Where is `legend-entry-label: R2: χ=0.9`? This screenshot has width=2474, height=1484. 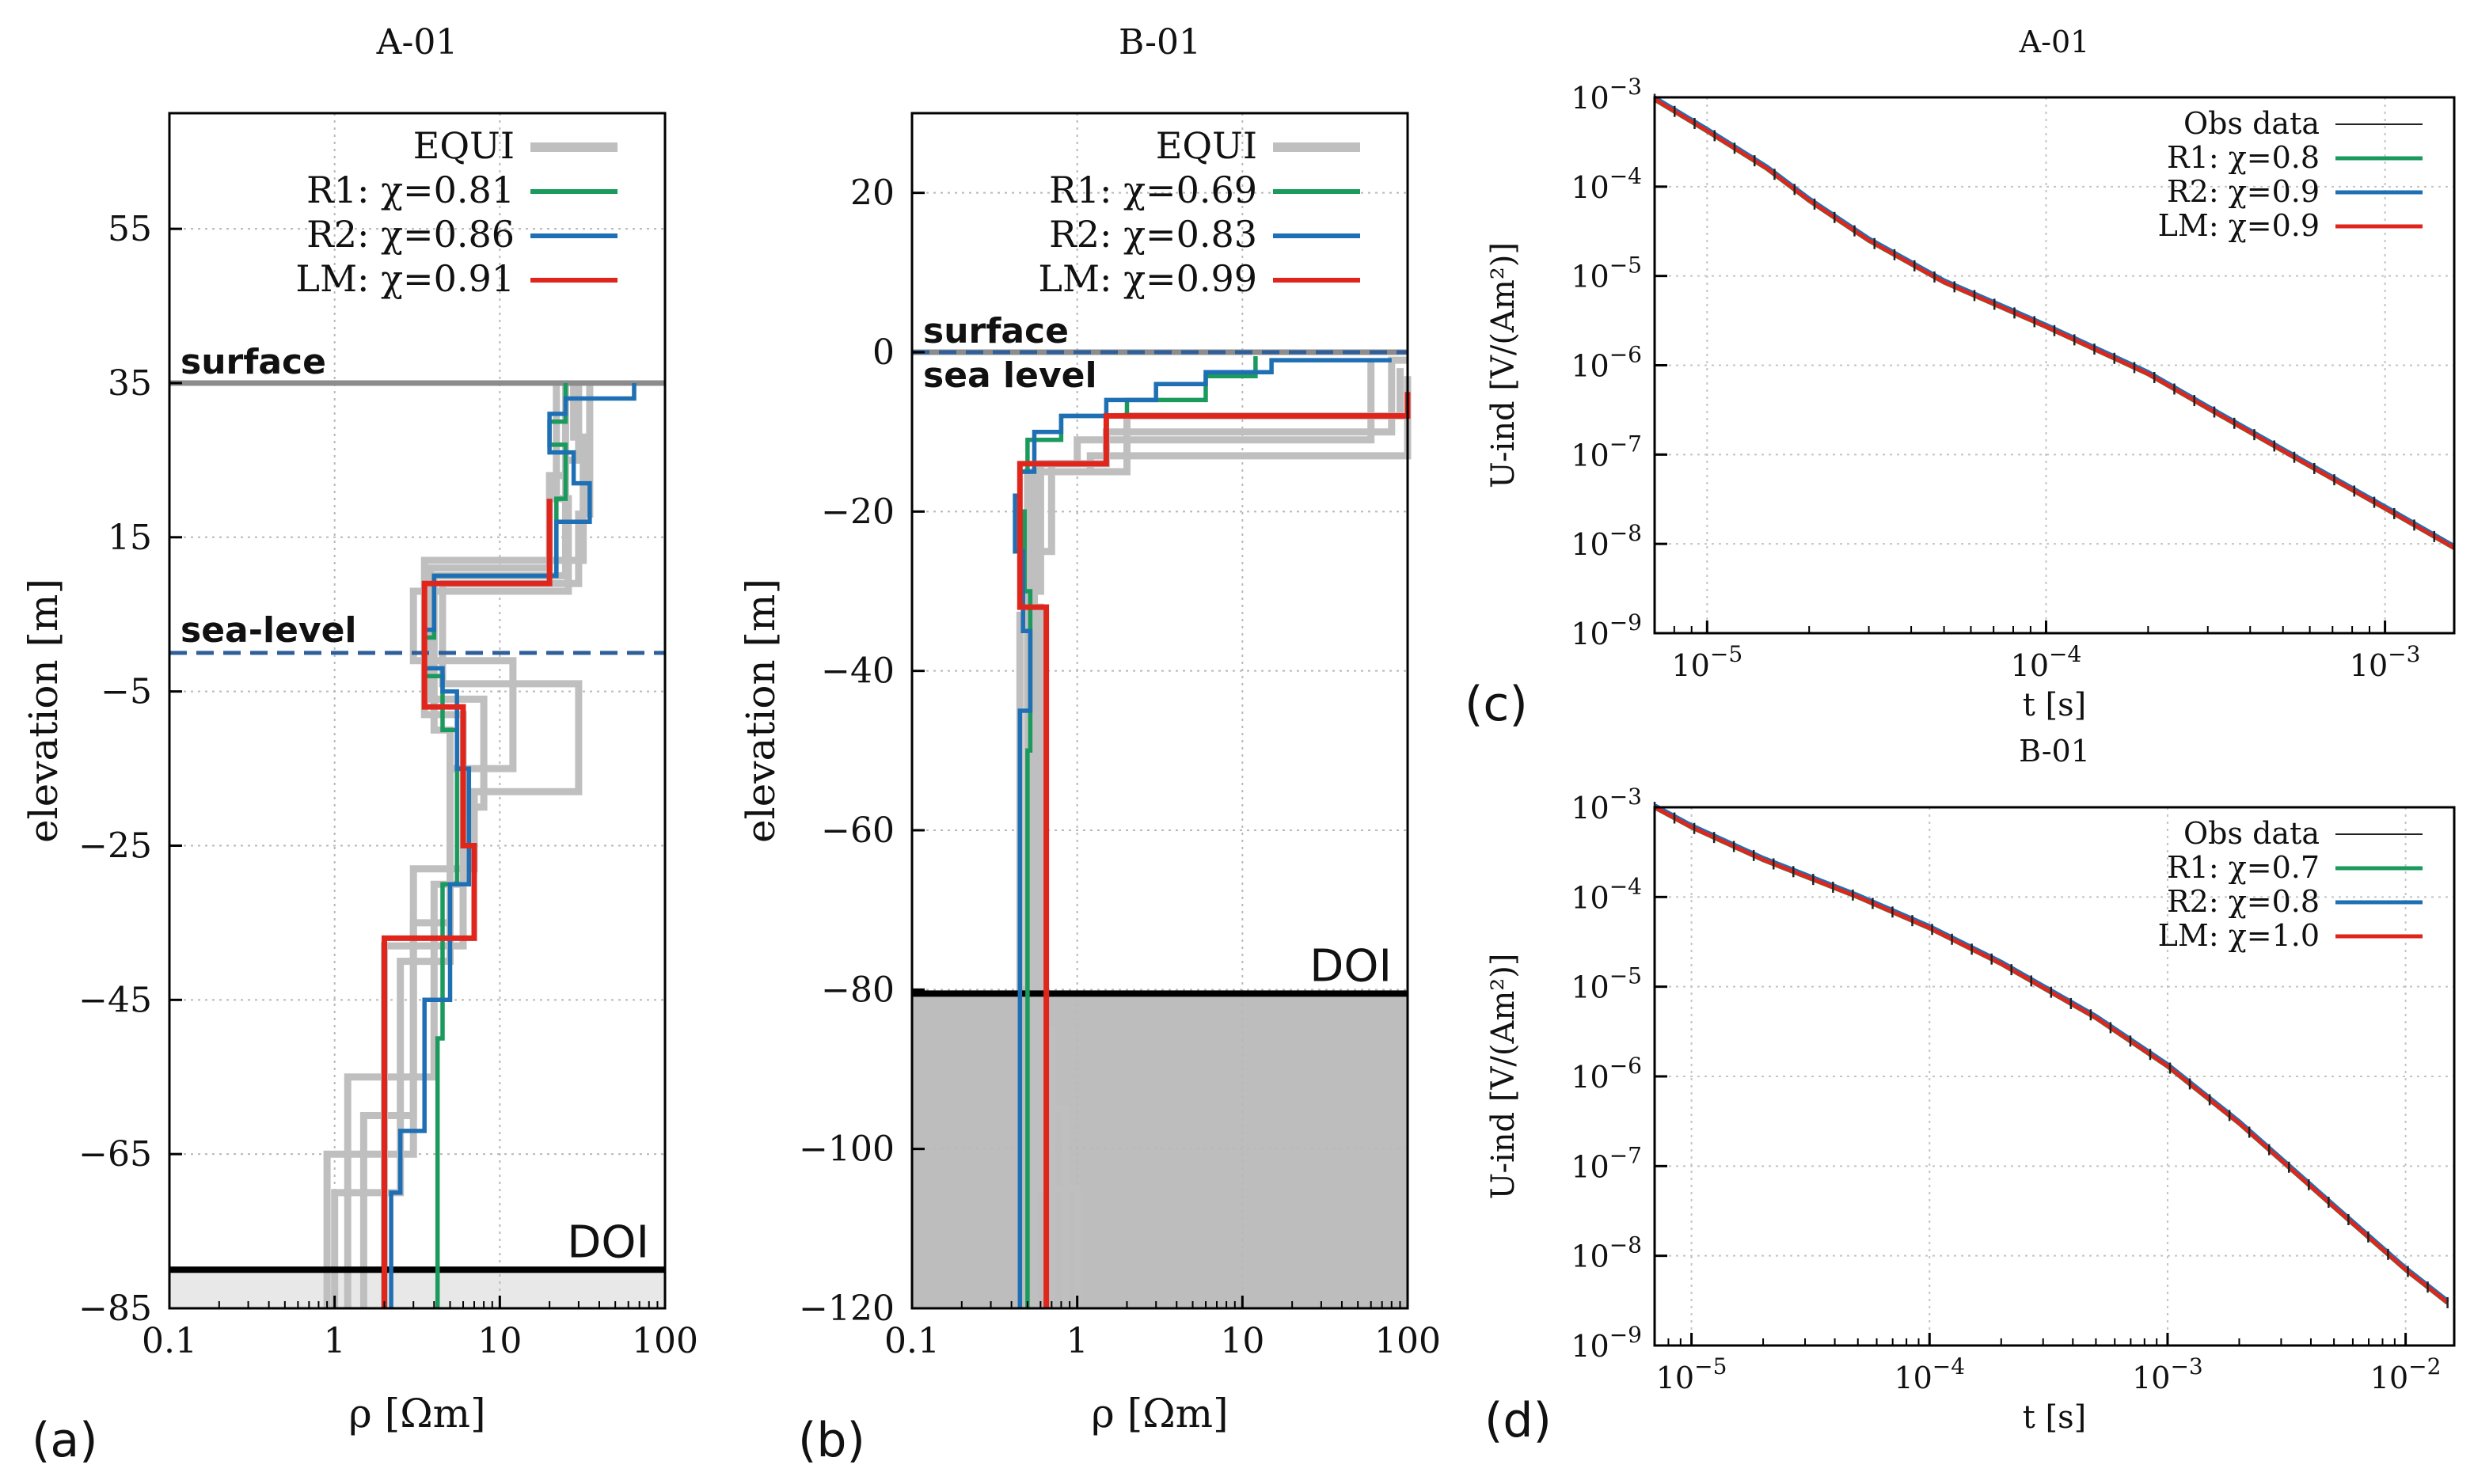 legend-entry-label: R2: χ=0.9 is located at coordinates (2243, 191).